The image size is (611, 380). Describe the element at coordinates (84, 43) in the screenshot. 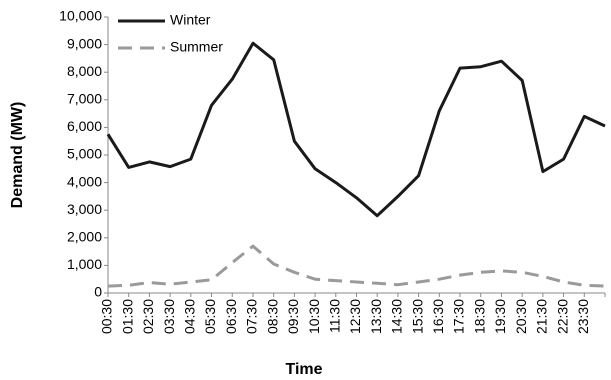

I see `y-tick-label: 9,000` at that location.